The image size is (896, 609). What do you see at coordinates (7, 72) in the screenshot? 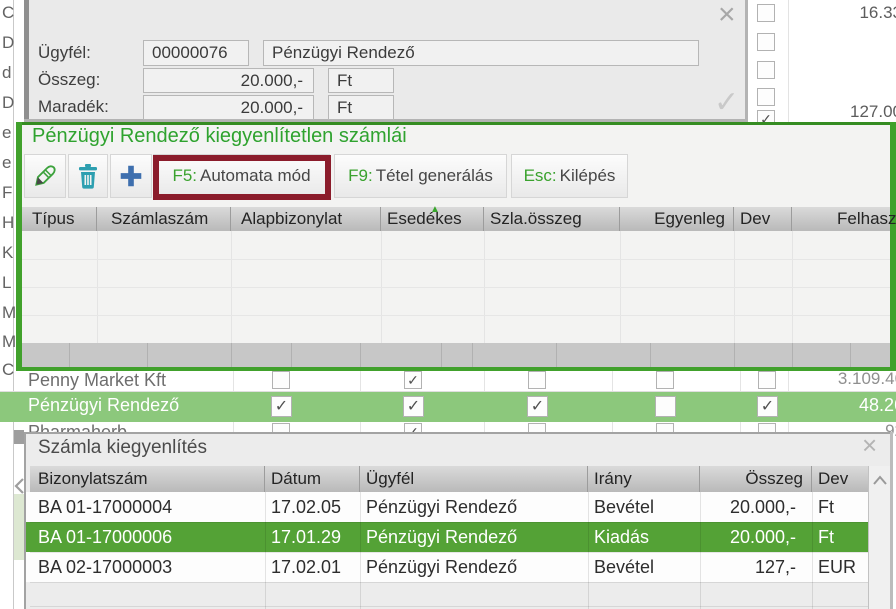
I see `bg-row-letter: d` at bounding box center [7, 72].